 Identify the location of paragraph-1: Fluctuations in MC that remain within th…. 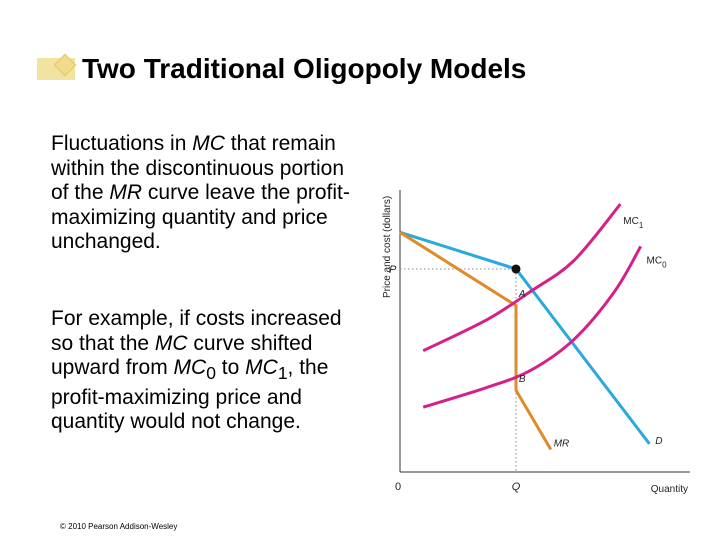
(200, 192).